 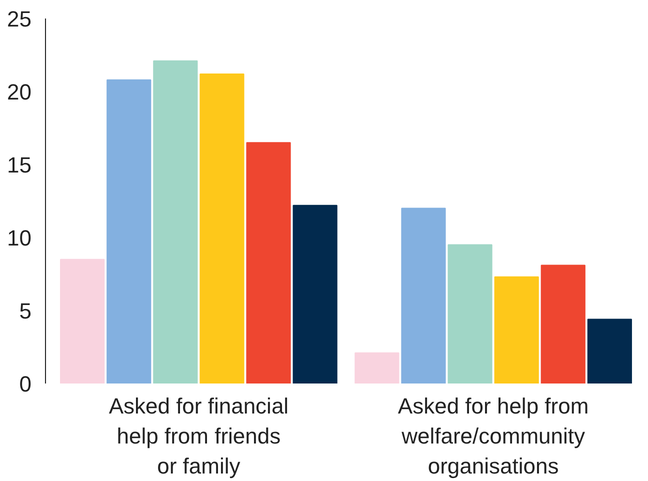 I want to click on y-tick-label: 5, so click(x=25, y=311).